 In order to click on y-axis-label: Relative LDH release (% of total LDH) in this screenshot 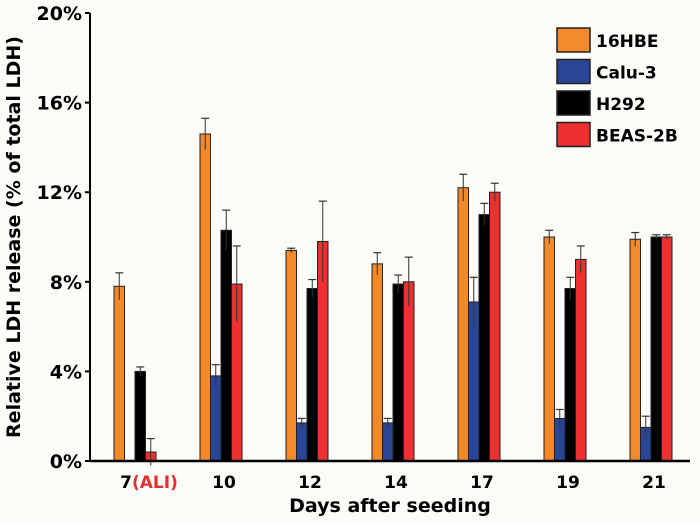, I will do `click(14, 237)`.